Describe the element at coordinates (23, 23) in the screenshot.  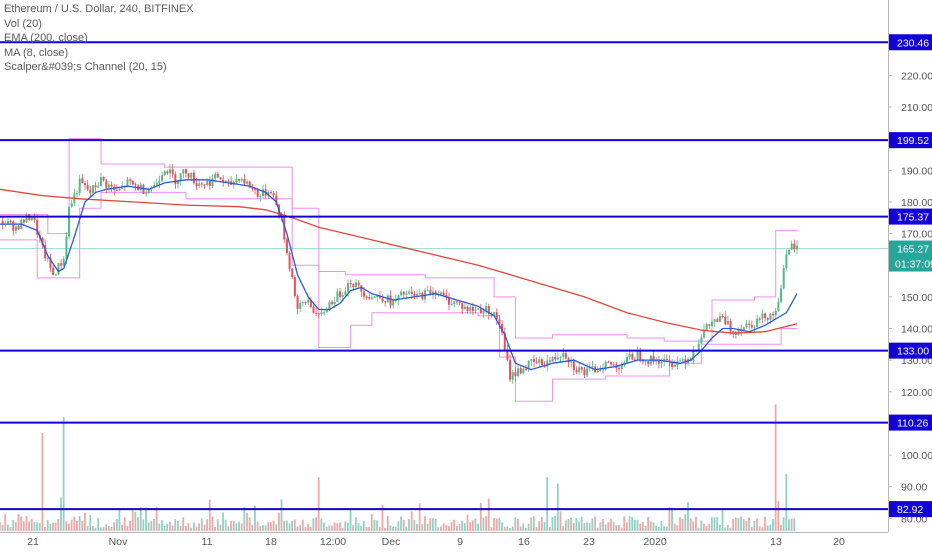
I see `legend-volume: Vol (20)` at that location.